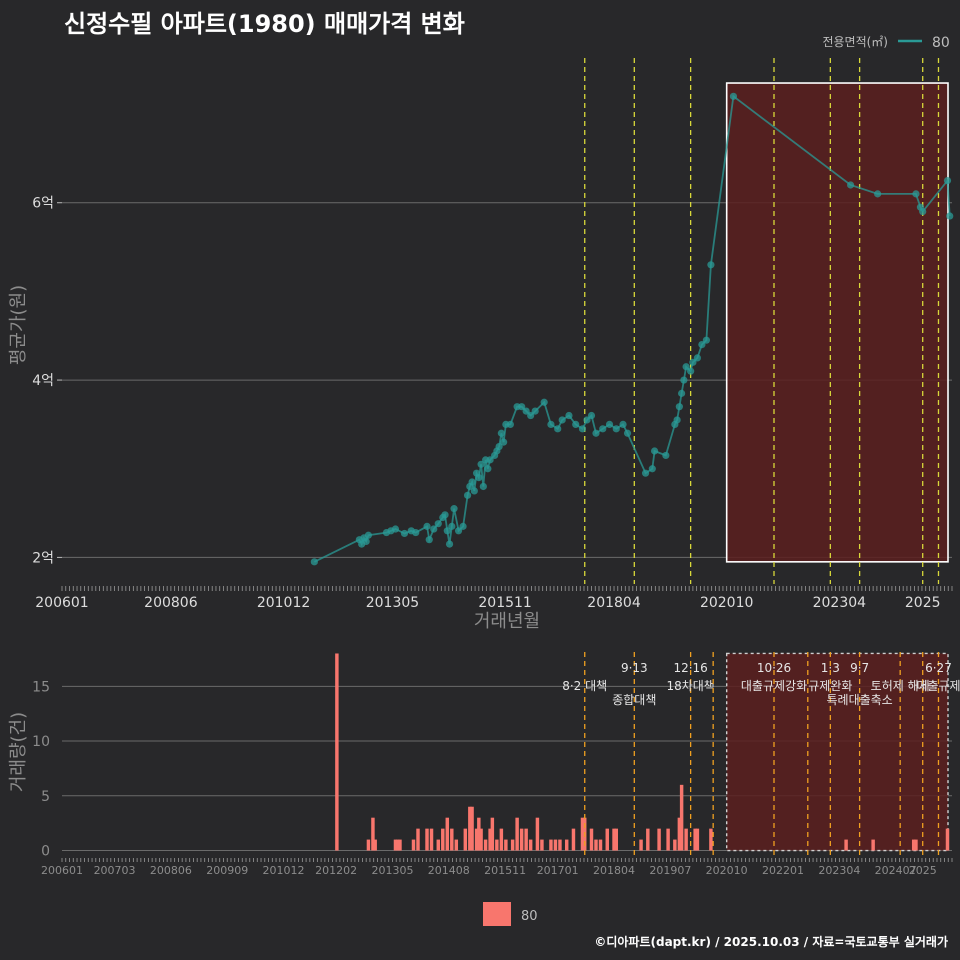  What do you see at coordinates (840, 603) in the screenshot?
I see `price-x-tick-label: 202304` at bounding box center [840, 603].